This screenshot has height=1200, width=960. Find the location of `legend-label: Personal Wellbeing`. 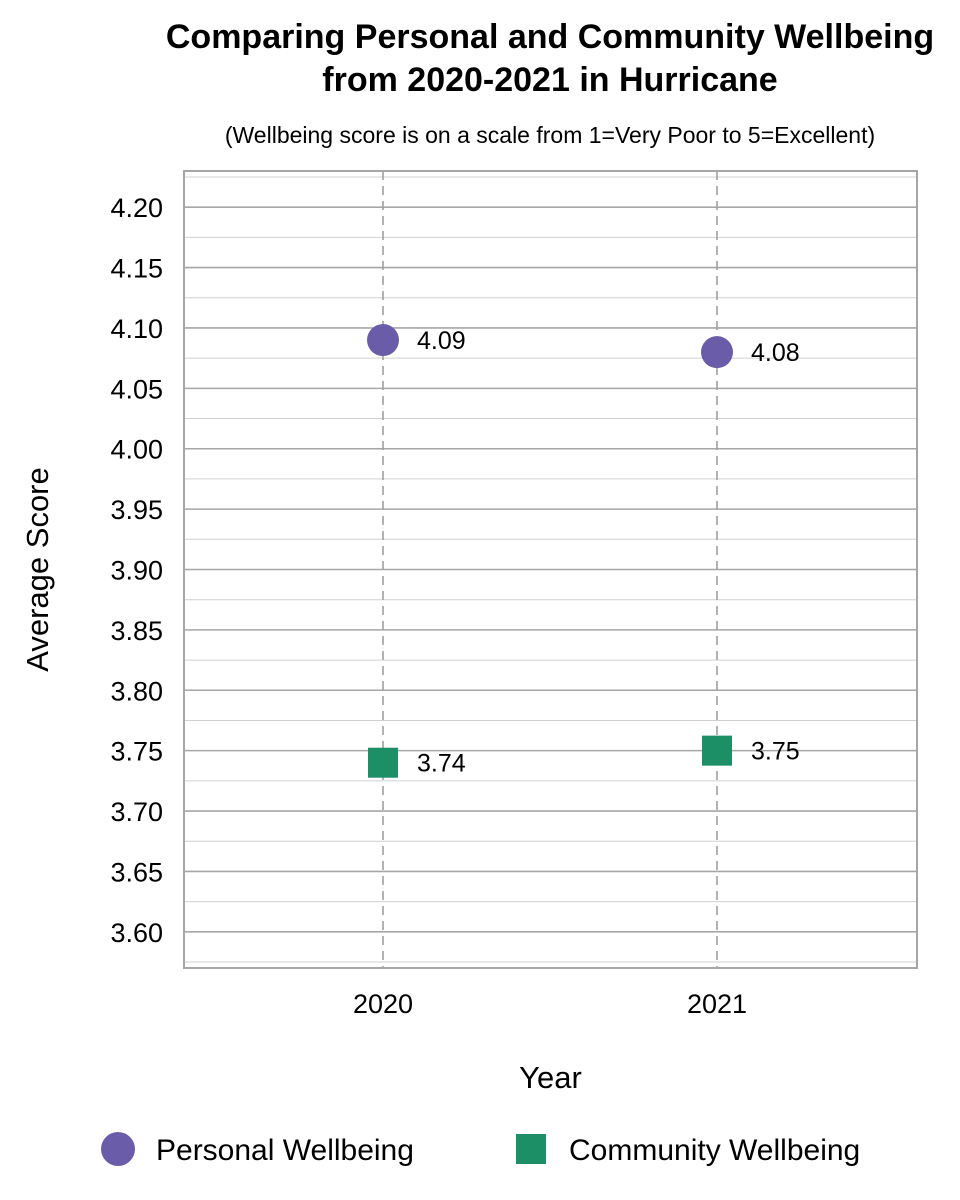

legend-label: Personal Wellbeing is located at coordinates (285, 1150).